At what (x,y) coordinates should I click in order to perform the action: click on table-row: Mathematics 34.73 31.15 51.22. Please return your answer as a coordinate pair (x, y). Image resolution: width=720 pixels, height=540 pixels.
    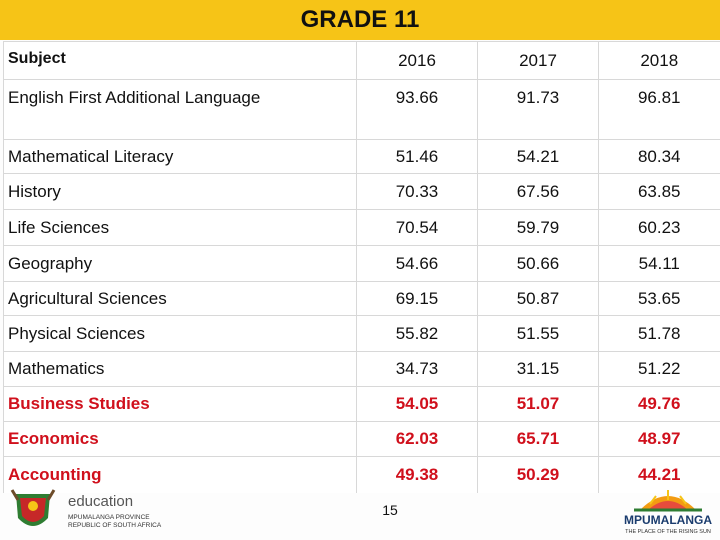
    Looking at the image, I should click on (361, 369).